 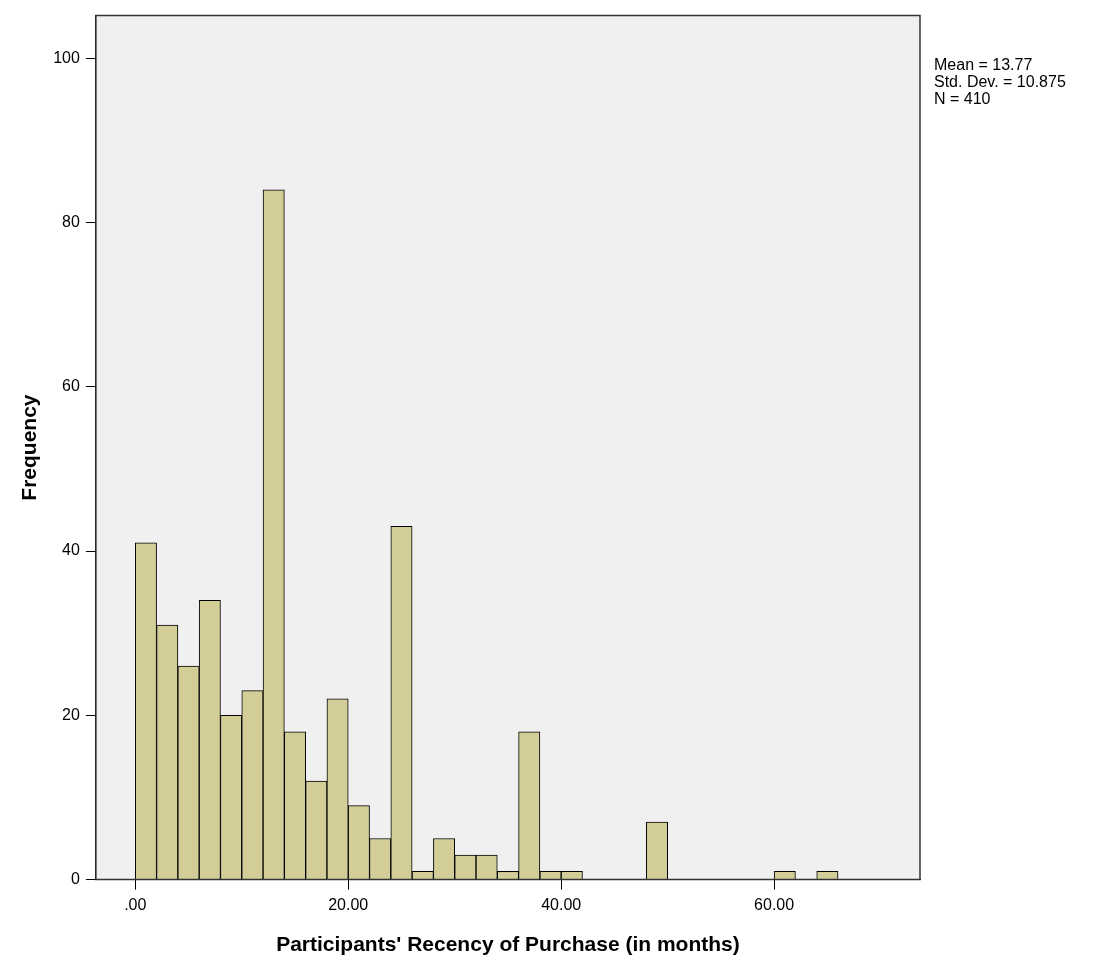 I want to click on x-tick-label: .00, so click(x=135, y=904).